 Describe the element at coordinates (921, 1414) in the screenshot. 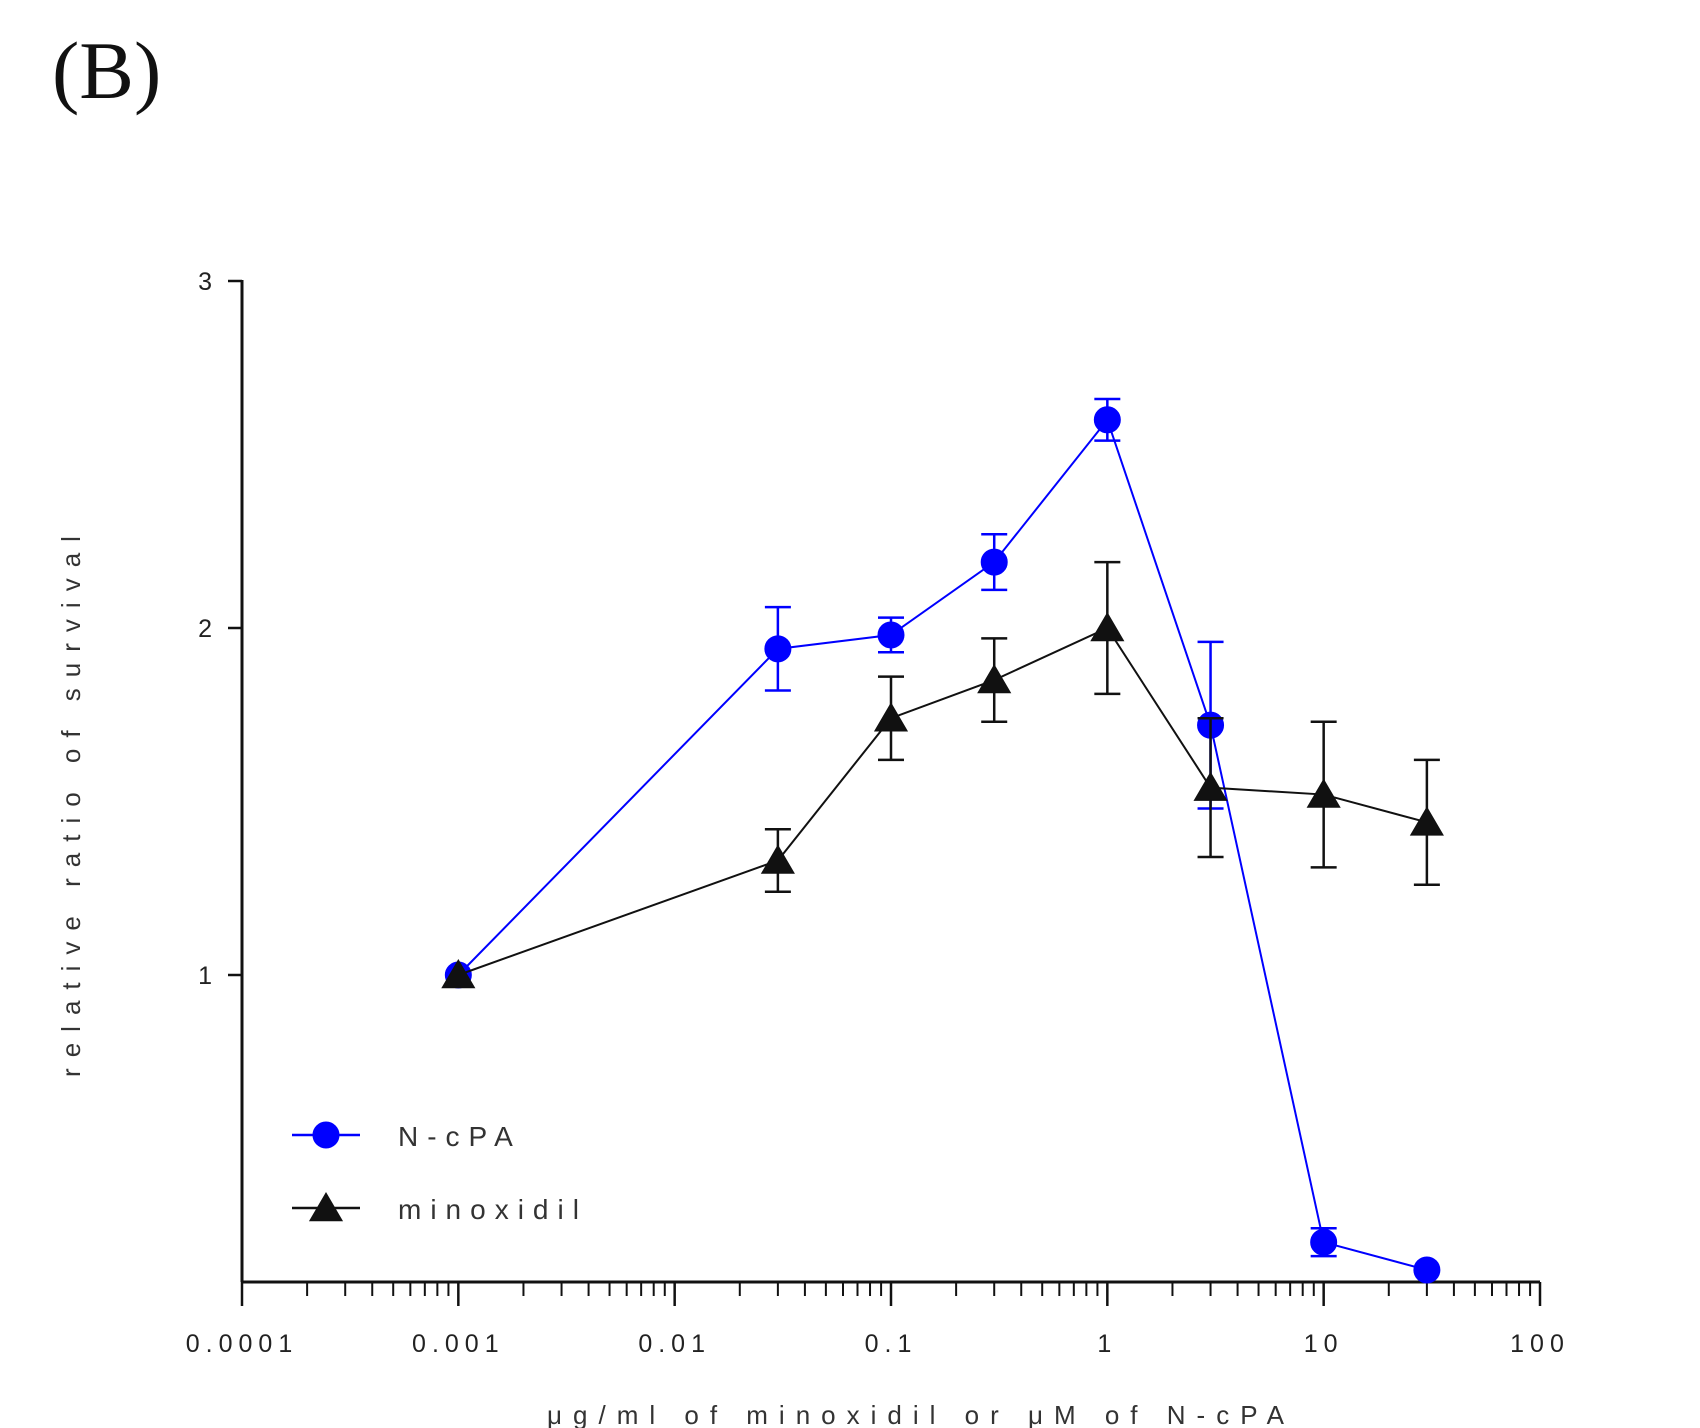

I see `x-axis-title: μg/ml of minoxidil or μM of N-cPA` at that location.